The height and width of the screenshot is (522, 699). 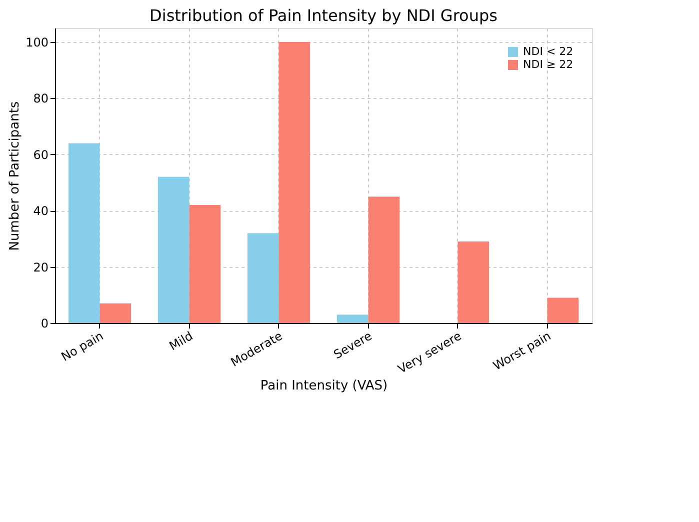 What do you see at coordinates (181, 341) in the screenshot?
I see `x-tick-label: Mild` at bounding box center [181, 341].